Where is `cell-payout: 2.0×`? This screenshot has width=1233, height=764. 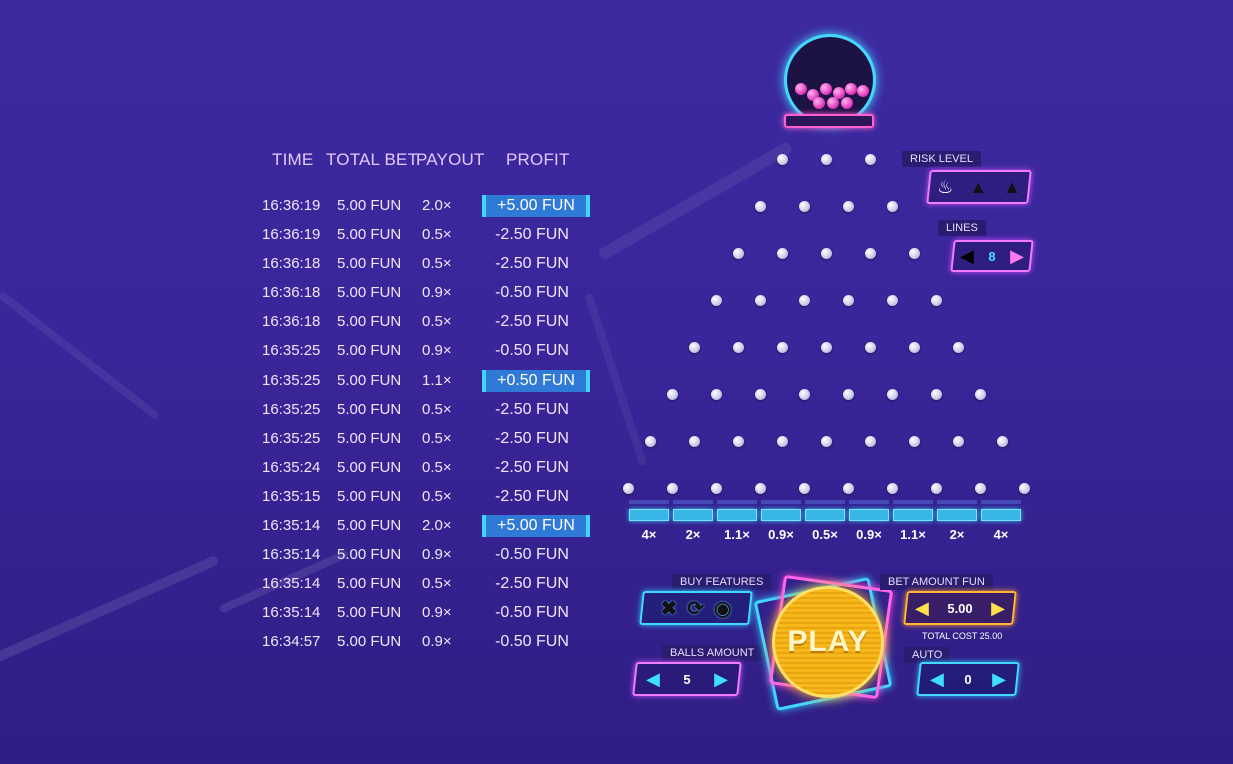 cell-payout: 2.0× is located at coordinates (437, 526).